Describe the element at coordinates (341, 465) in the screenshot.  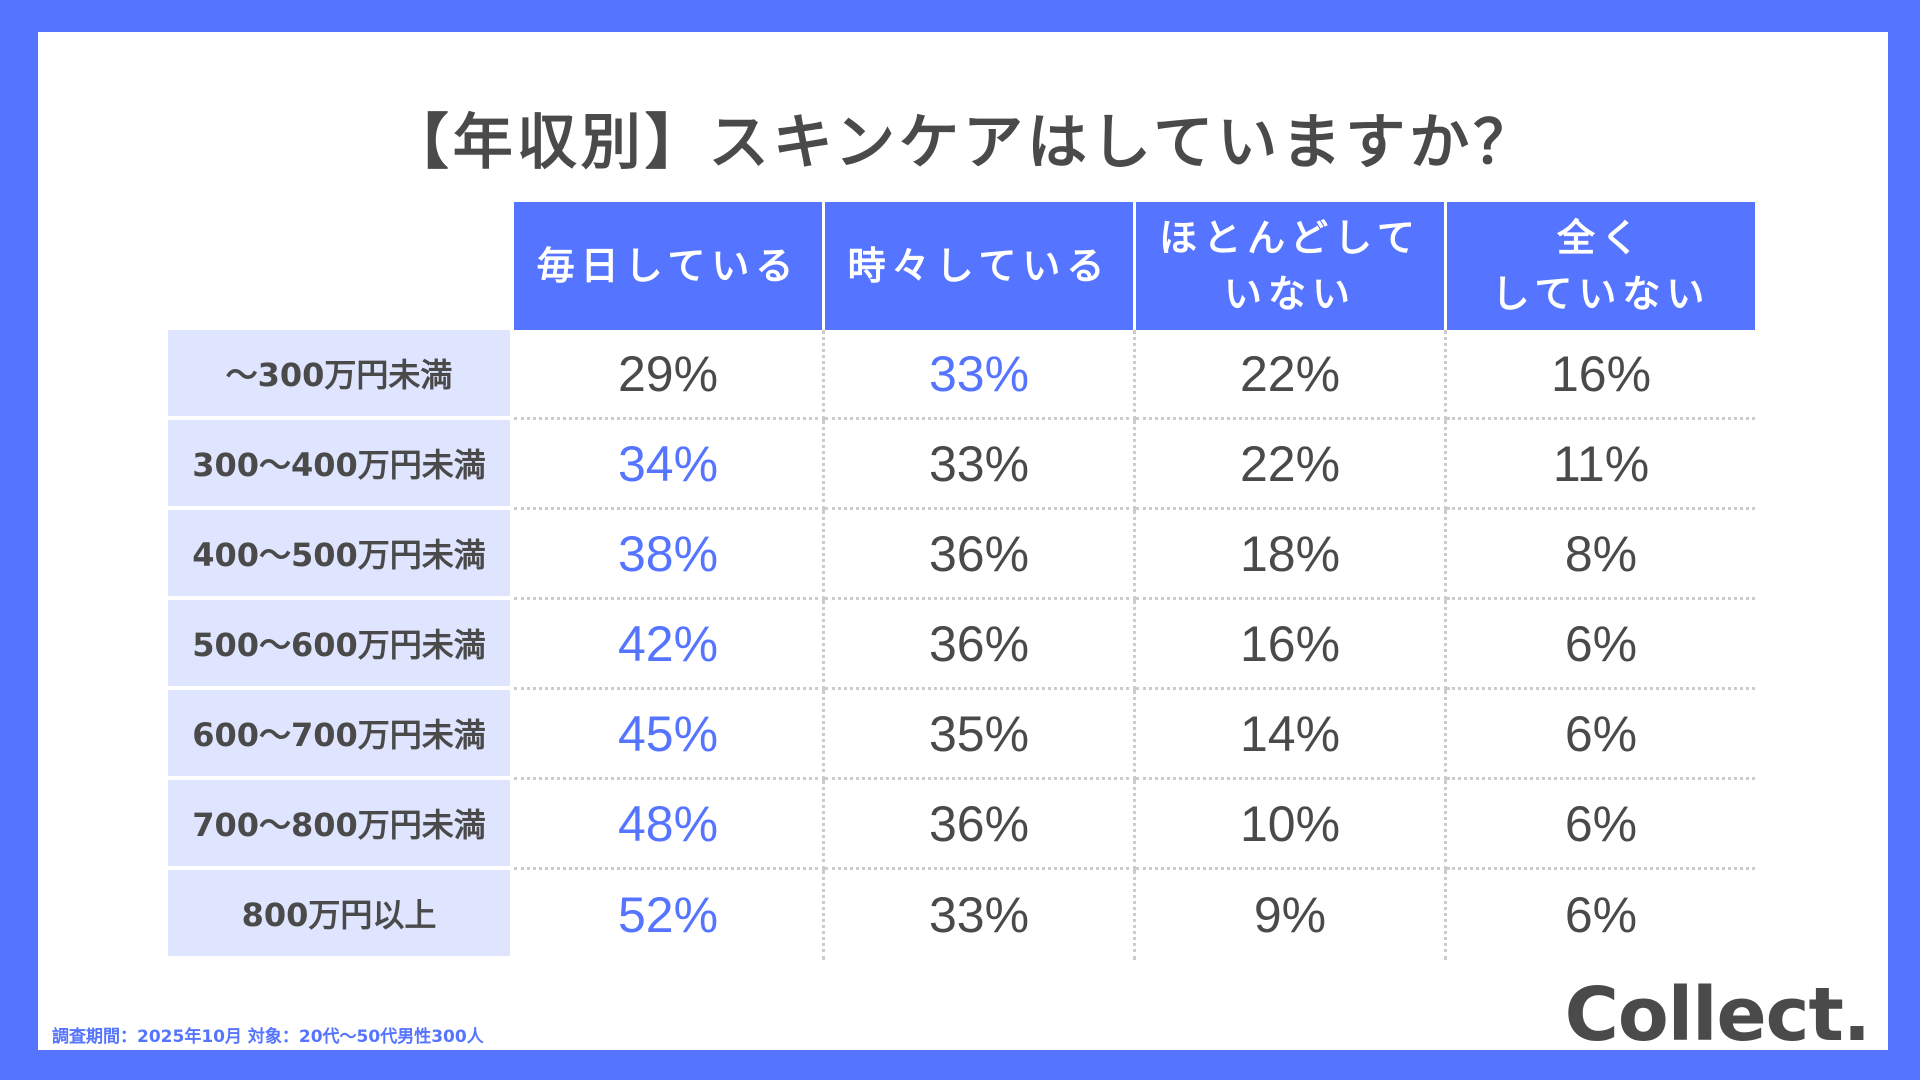
I see `row-label: 300〜400万円未満` at that location.